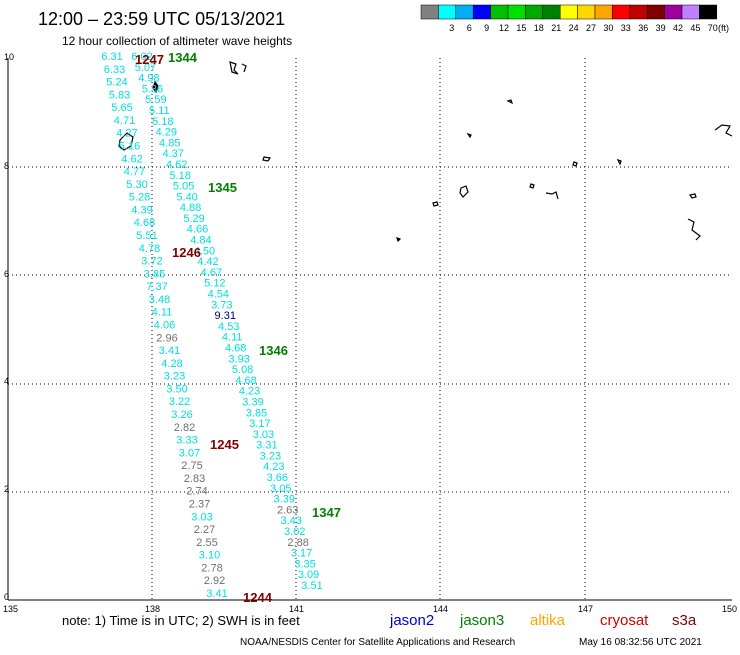 Image resolution: width=740 pixels, height=655 pixels. I want to click on mission-legend: jason2 jason3 altika cryosat s3a, so click(543, 620).